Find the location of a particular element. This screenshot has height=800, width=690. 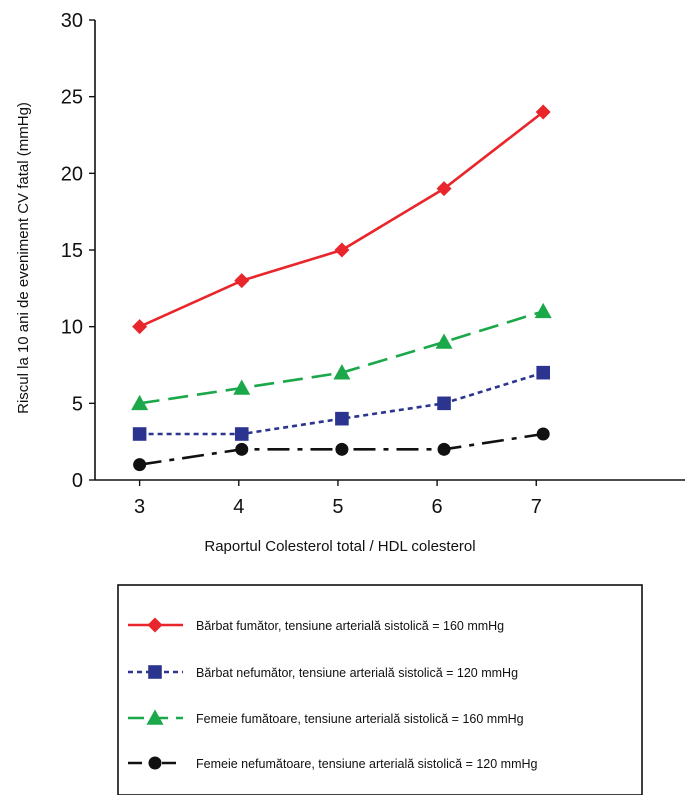

y-tick-label: 25 is located at coordinates (72, 98).